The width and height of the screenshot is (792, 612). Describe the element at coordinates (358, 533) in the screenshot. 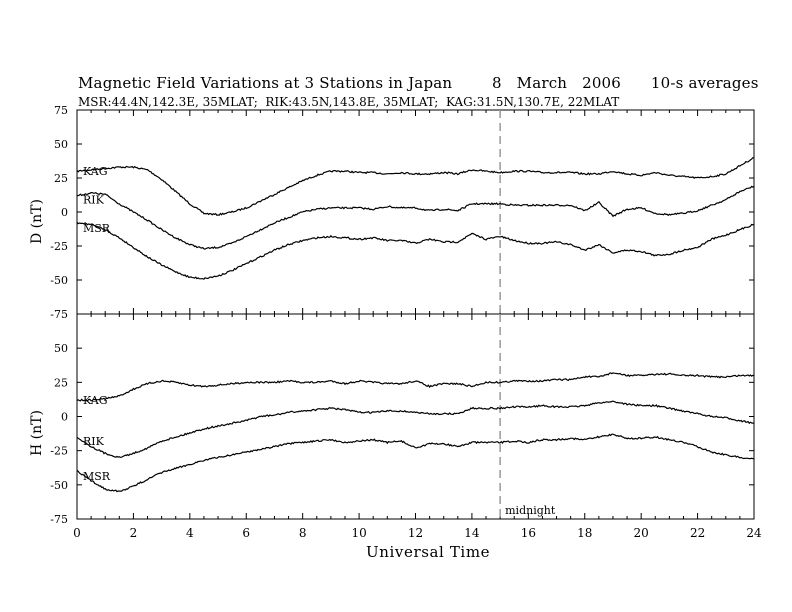

I see `x-tick-label: 10` at that location.